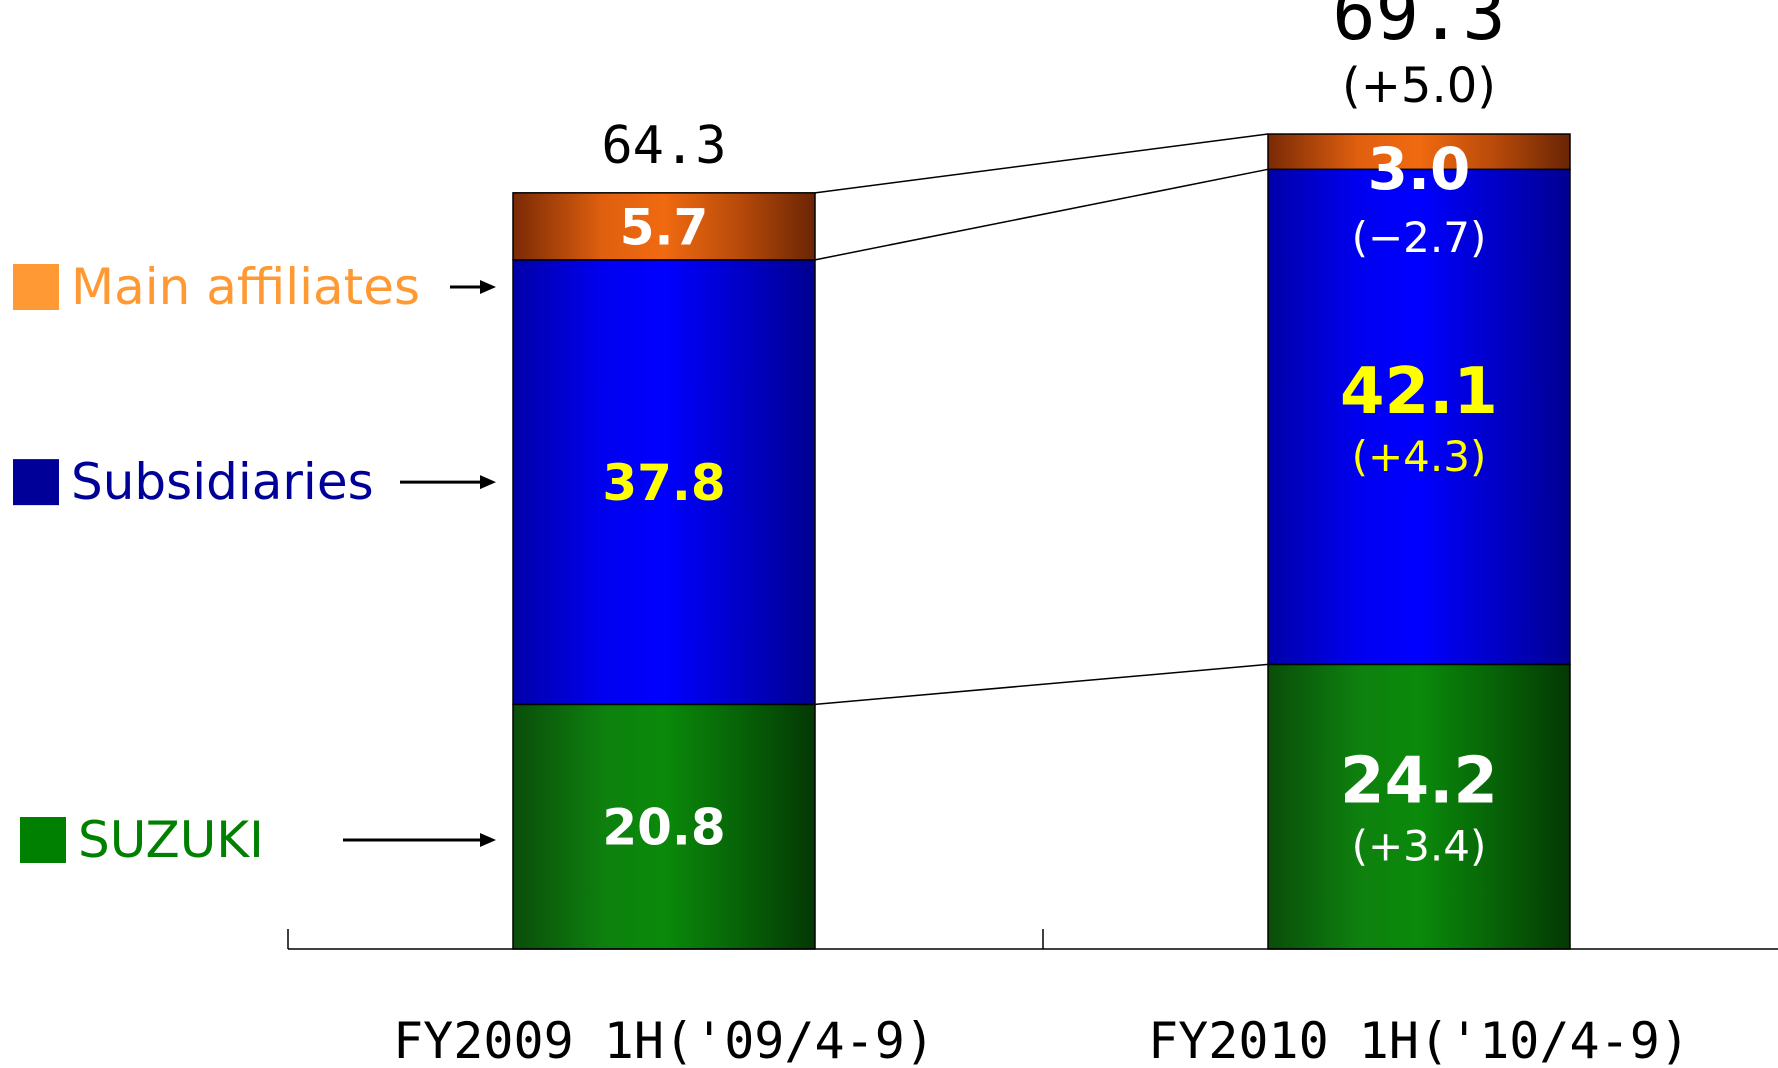 The height and width of the screenshot is (1068, 1778). Describe the element at coordinates (1419, 1040) in the screenshot. I see `x-tick-label-2: FY2010 1H('10/4-9)` at that location.